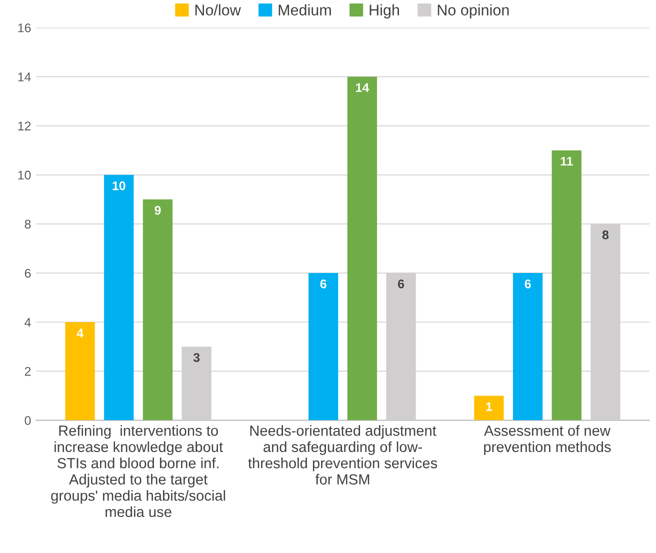  What do you see at coordinates (473, 11) in the screenshot?
I see `legend-label: No opinion` at bounding box center [473, 11].